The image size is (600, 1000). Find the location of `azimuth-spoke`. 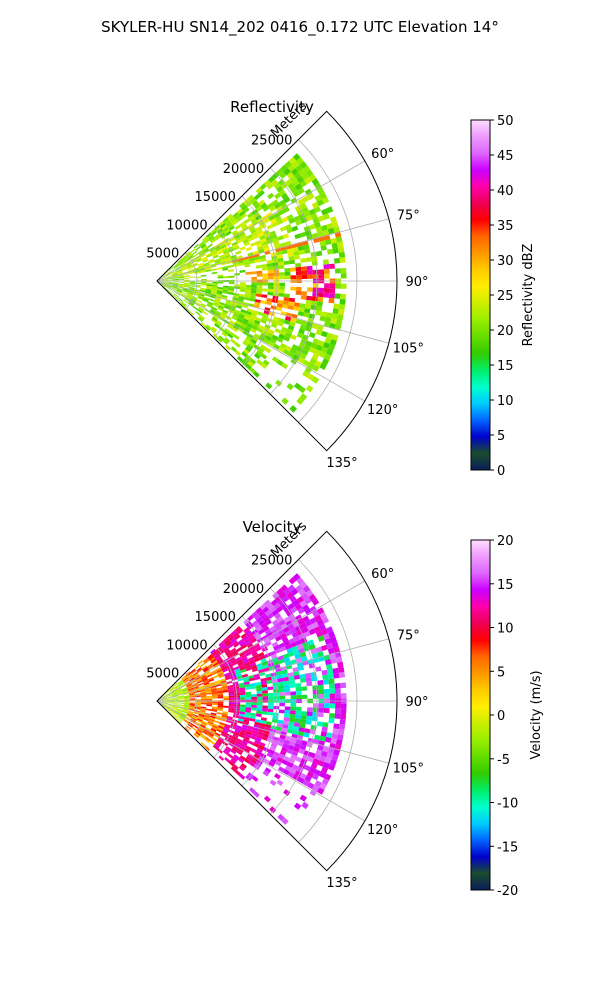

azimuth-spoke is located at coordinates (261, 641).